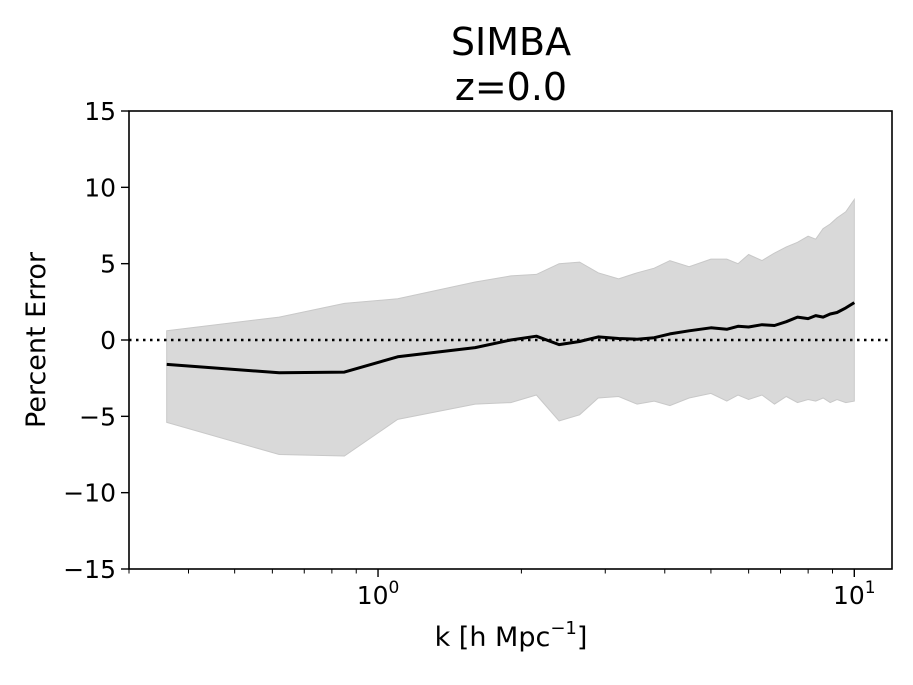  What do you see at coordinates (511, 338) in the screenshot?
I see `series-line-mean` at bounding box center [511, 338].